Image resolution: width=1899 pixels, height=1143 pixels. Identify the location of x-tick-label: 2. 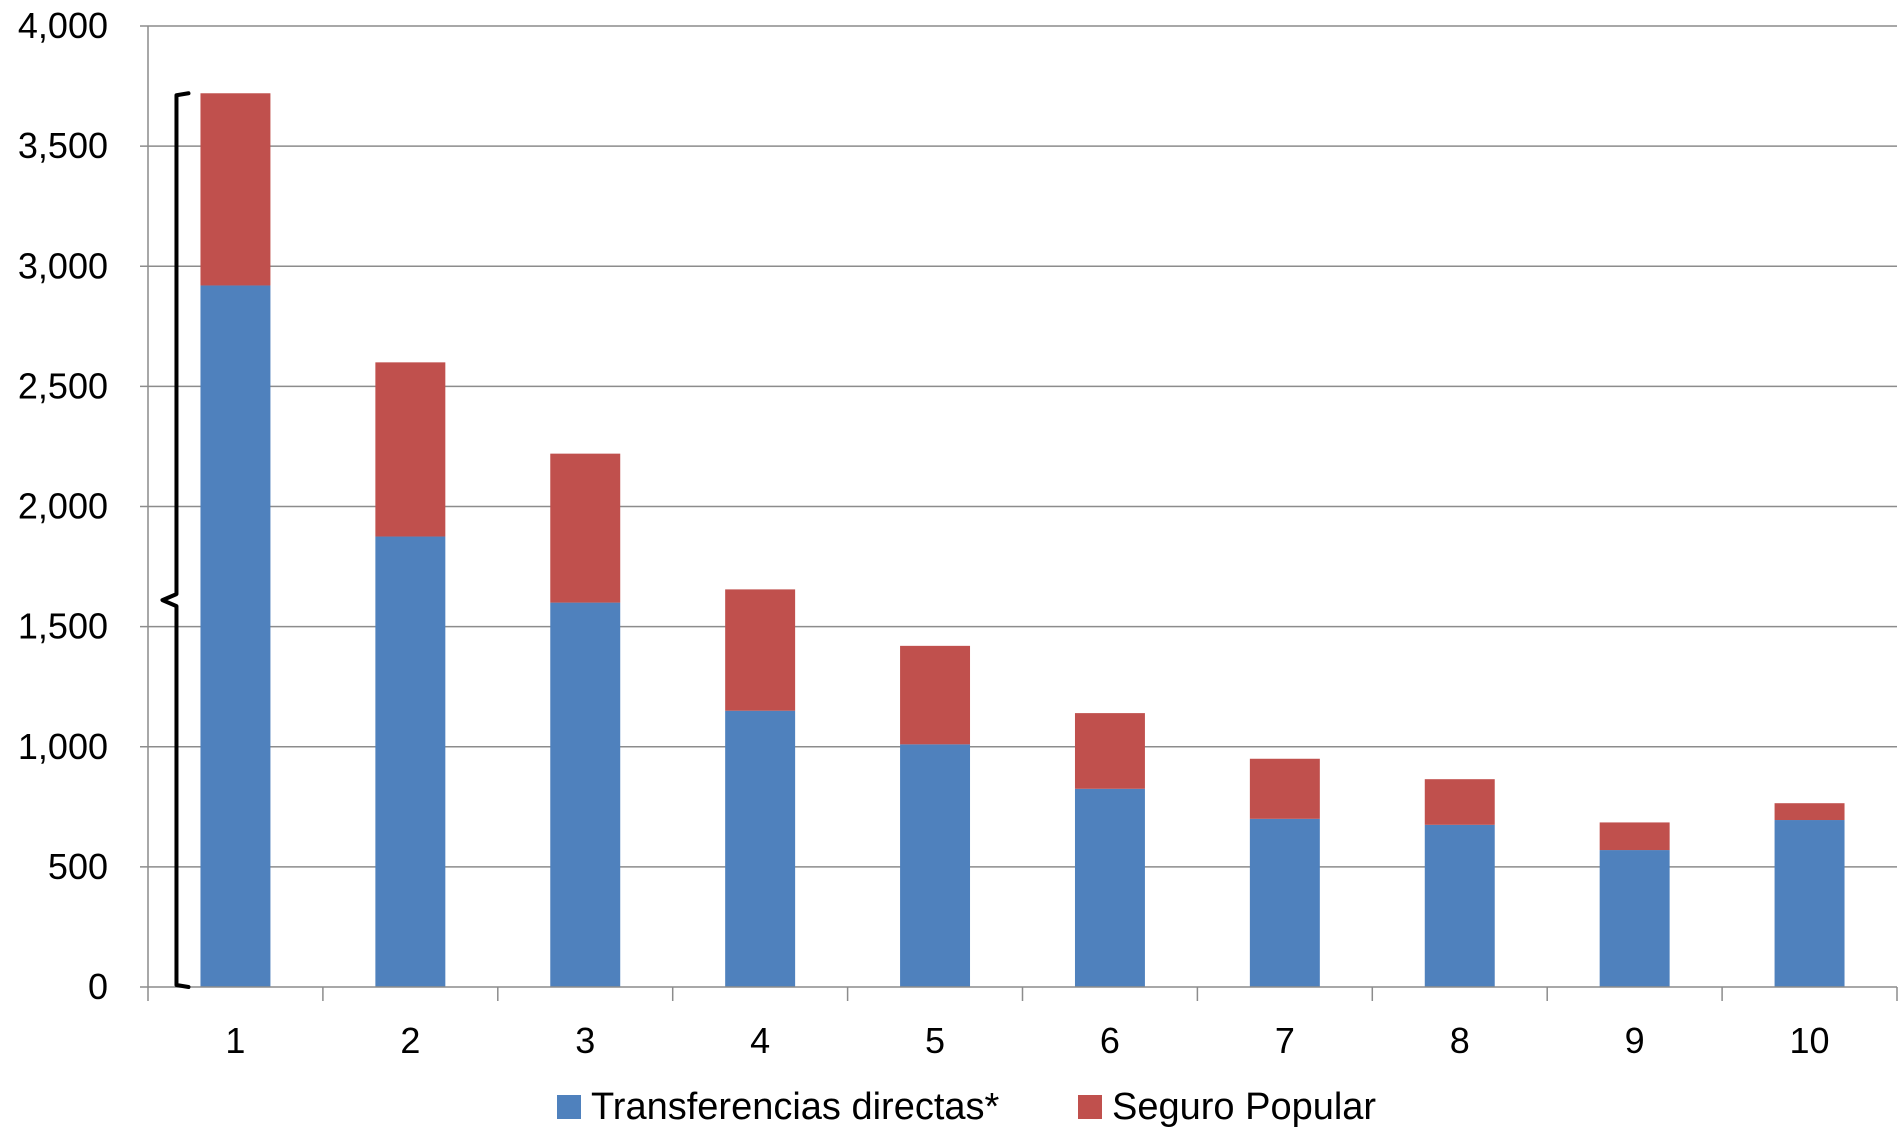
(410, 1040).